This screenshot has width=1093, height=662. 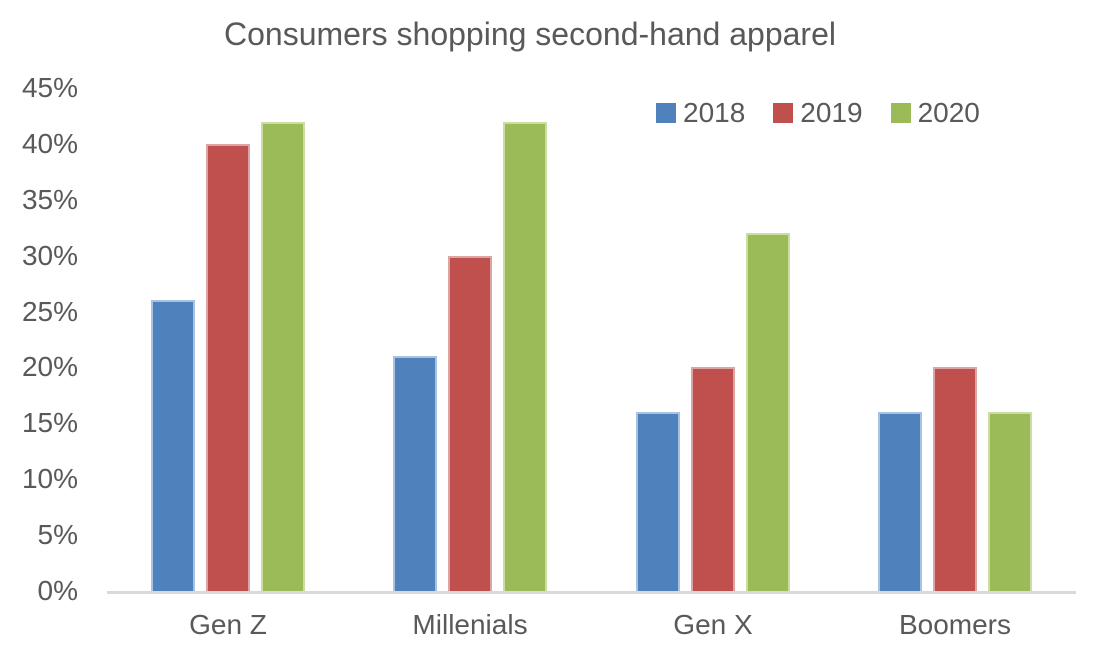 I want to click on bar-2018-boomers, so click(x=900, y=501).